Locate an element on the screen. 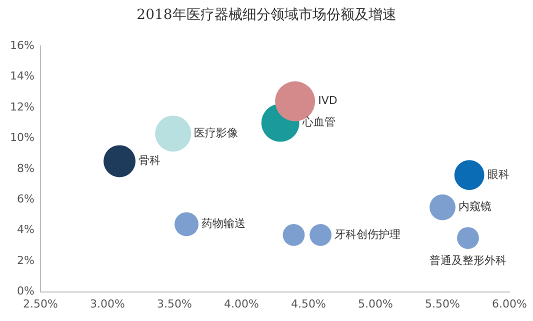  series-label: 普通及整形外科 is located at coordinates (467, 260).